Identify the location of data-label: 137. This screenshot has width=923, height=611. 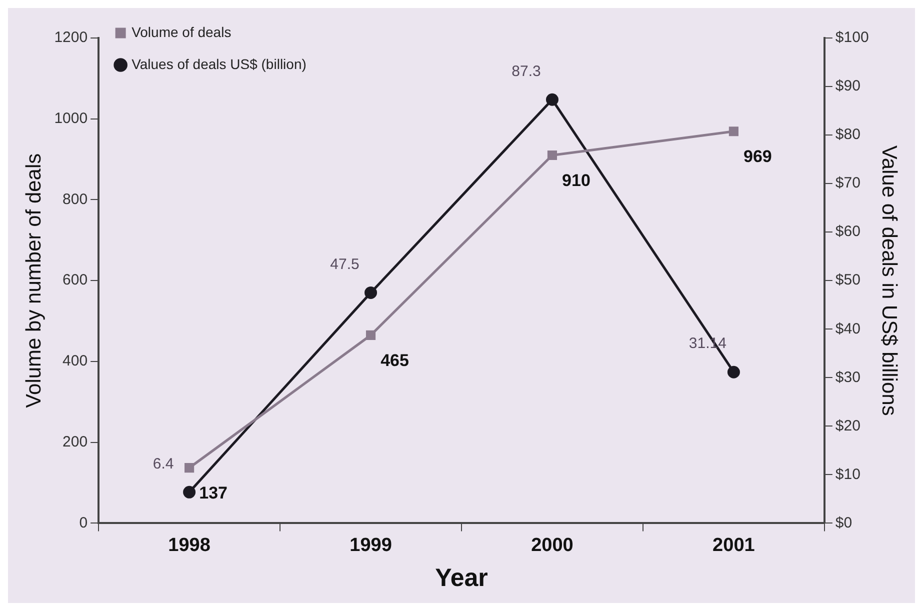
(213, 492).